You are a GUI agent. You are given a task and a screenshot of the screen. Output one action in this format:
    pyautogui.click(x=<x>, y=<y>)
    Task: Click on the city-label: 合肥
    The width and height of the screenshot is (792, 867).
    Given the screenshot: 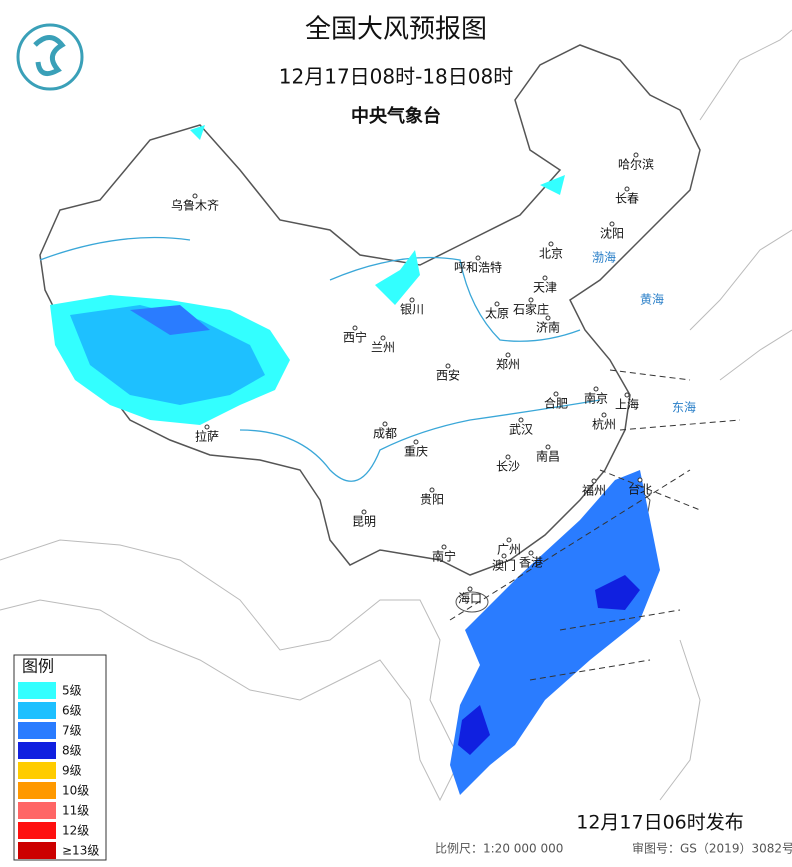 What is the action you would take?
    pyautogui.click(x=556, y=403)
    